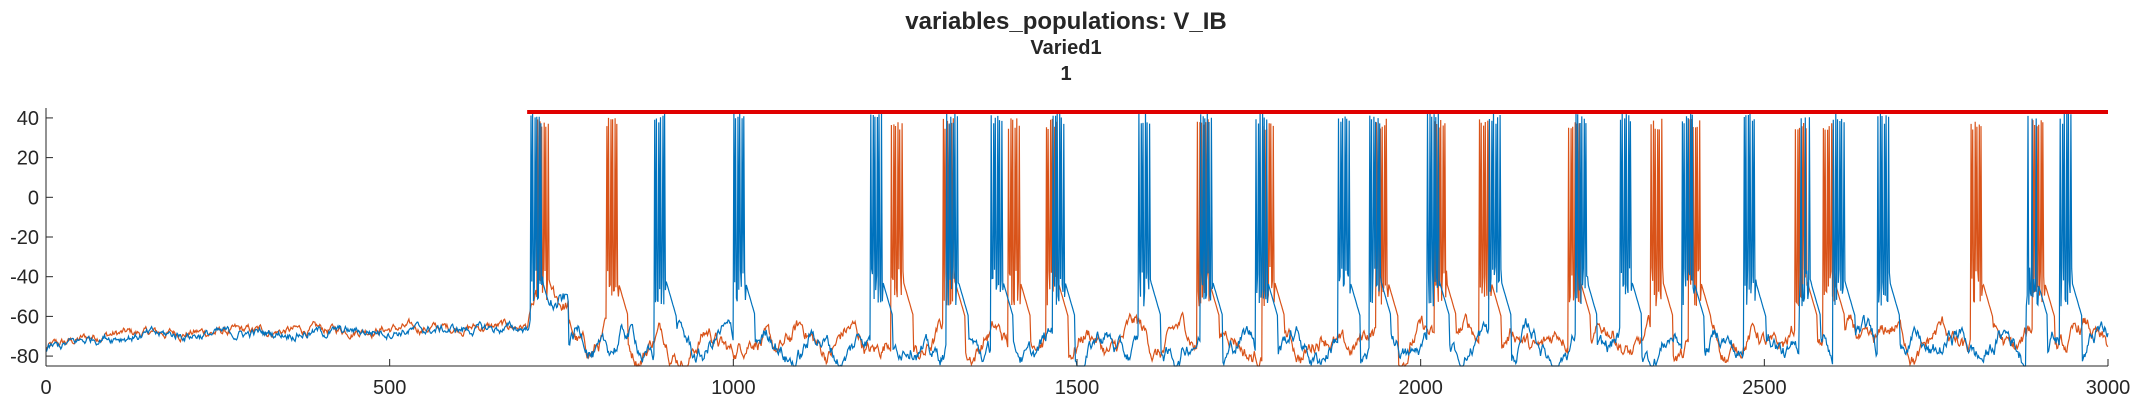 Image resolution: width=2133 pixels, height=400 pixels. I want to click on x-ticks: 0 500 1000 1500 2000 2500 3000, so click(1085, 379).